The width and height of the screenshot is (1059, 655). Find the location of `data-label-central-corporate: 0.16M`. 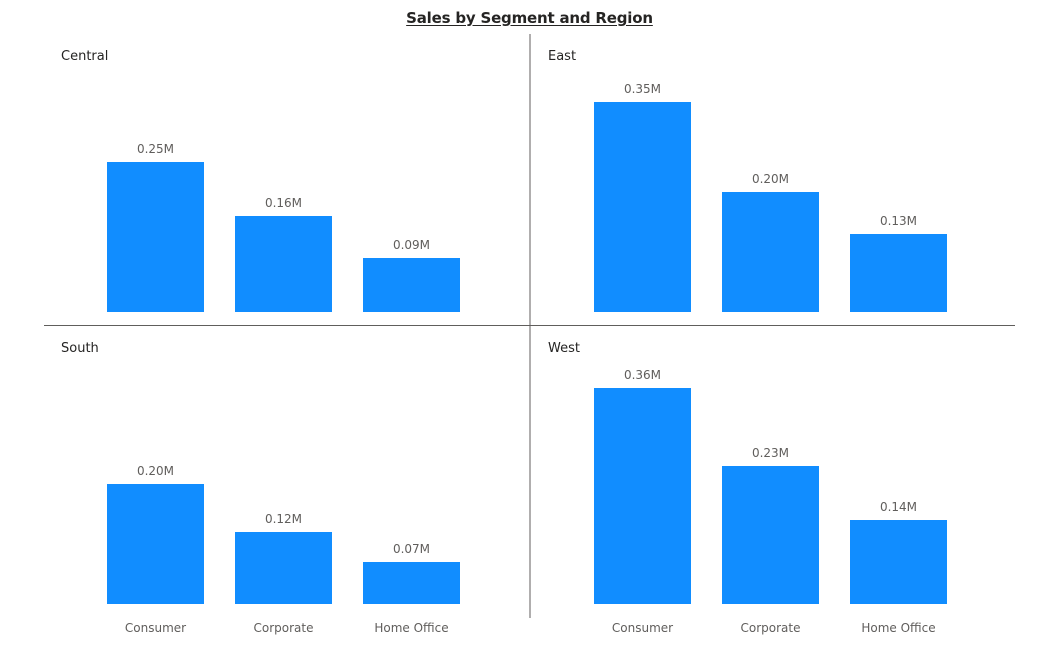

data-label-central-corporate: 0.16M is located at coordinates (283, 203).